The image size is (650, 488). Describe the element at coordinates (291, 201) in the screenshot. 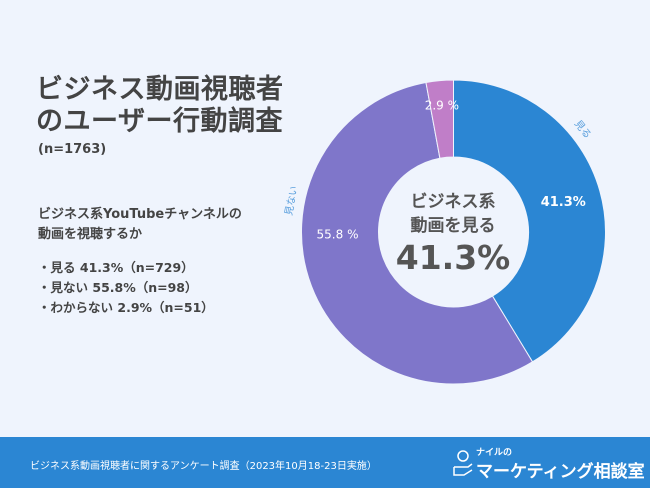

I see `slice-category-label: 見ない` at that location.